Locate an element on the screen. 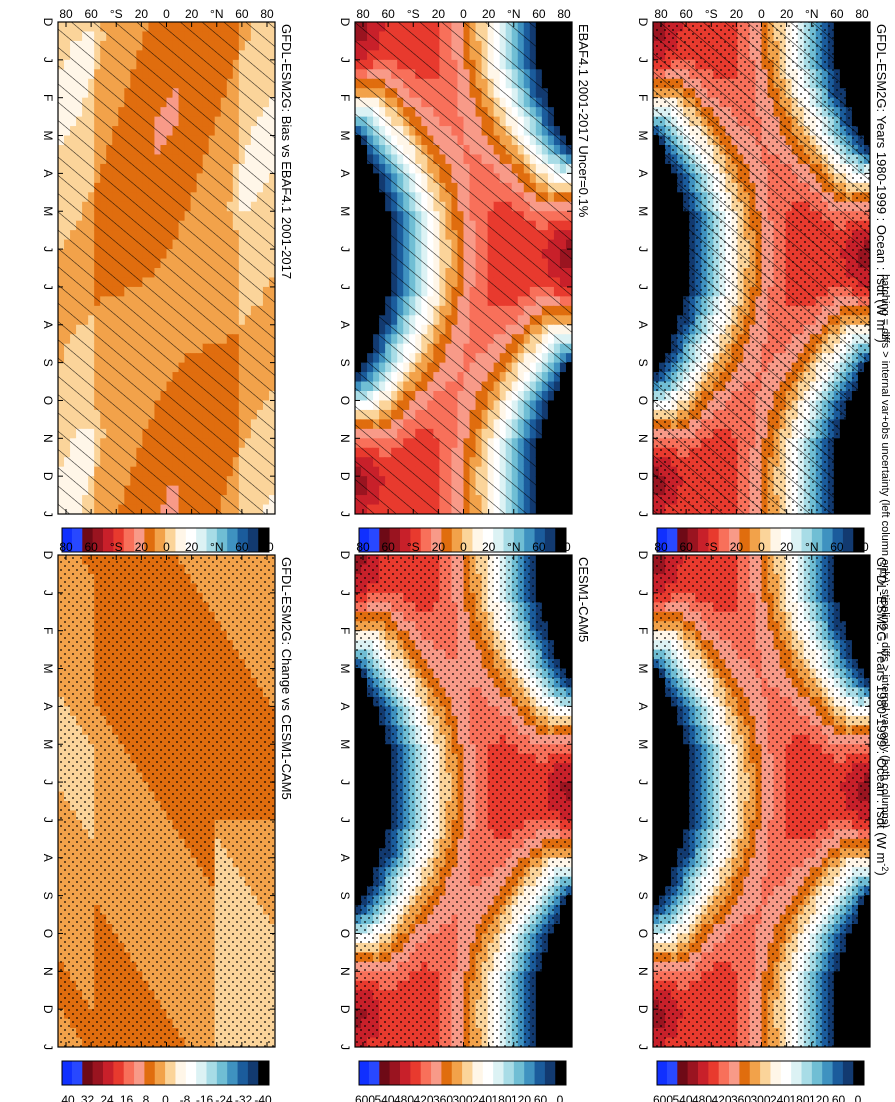 The width and height of the screenshot is (895, 1102). colorbar-label: 300 is located at coordinates (760, 1097).